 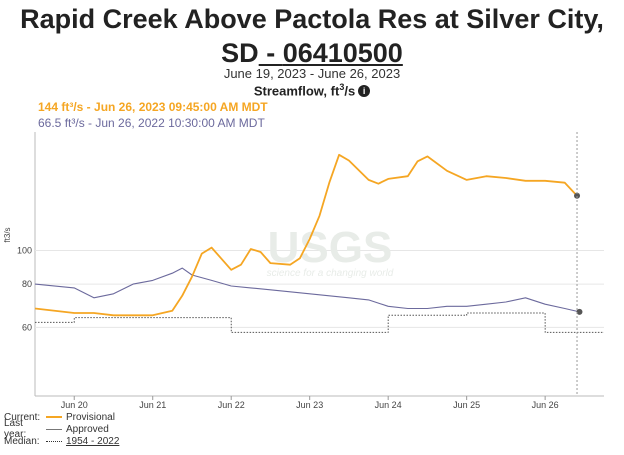 What do you see at coordinates (93, 441) in the screenshot?
I see `legend-median-text: 1954 - 2022` at bounding box center [93, 441].